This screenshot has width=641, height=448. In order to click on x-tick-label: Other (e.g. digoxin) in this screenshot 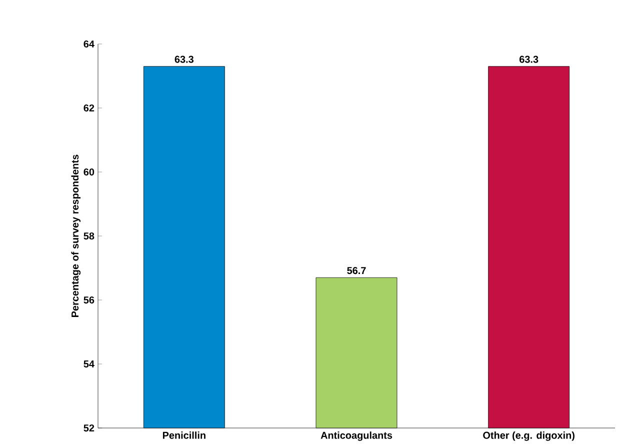, I will do `click(528, 436)`.